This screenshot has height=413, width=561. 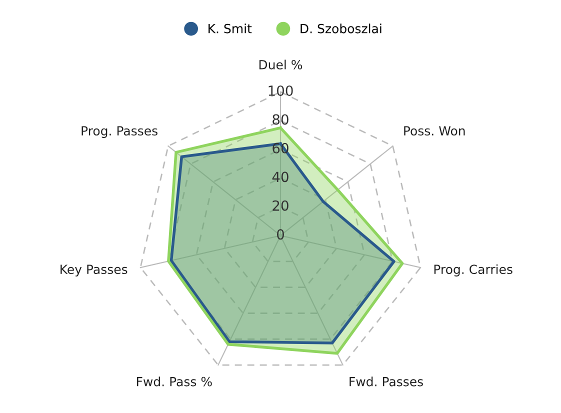 I want to click on y-tick-label: 0, so click(x=280, y=234).